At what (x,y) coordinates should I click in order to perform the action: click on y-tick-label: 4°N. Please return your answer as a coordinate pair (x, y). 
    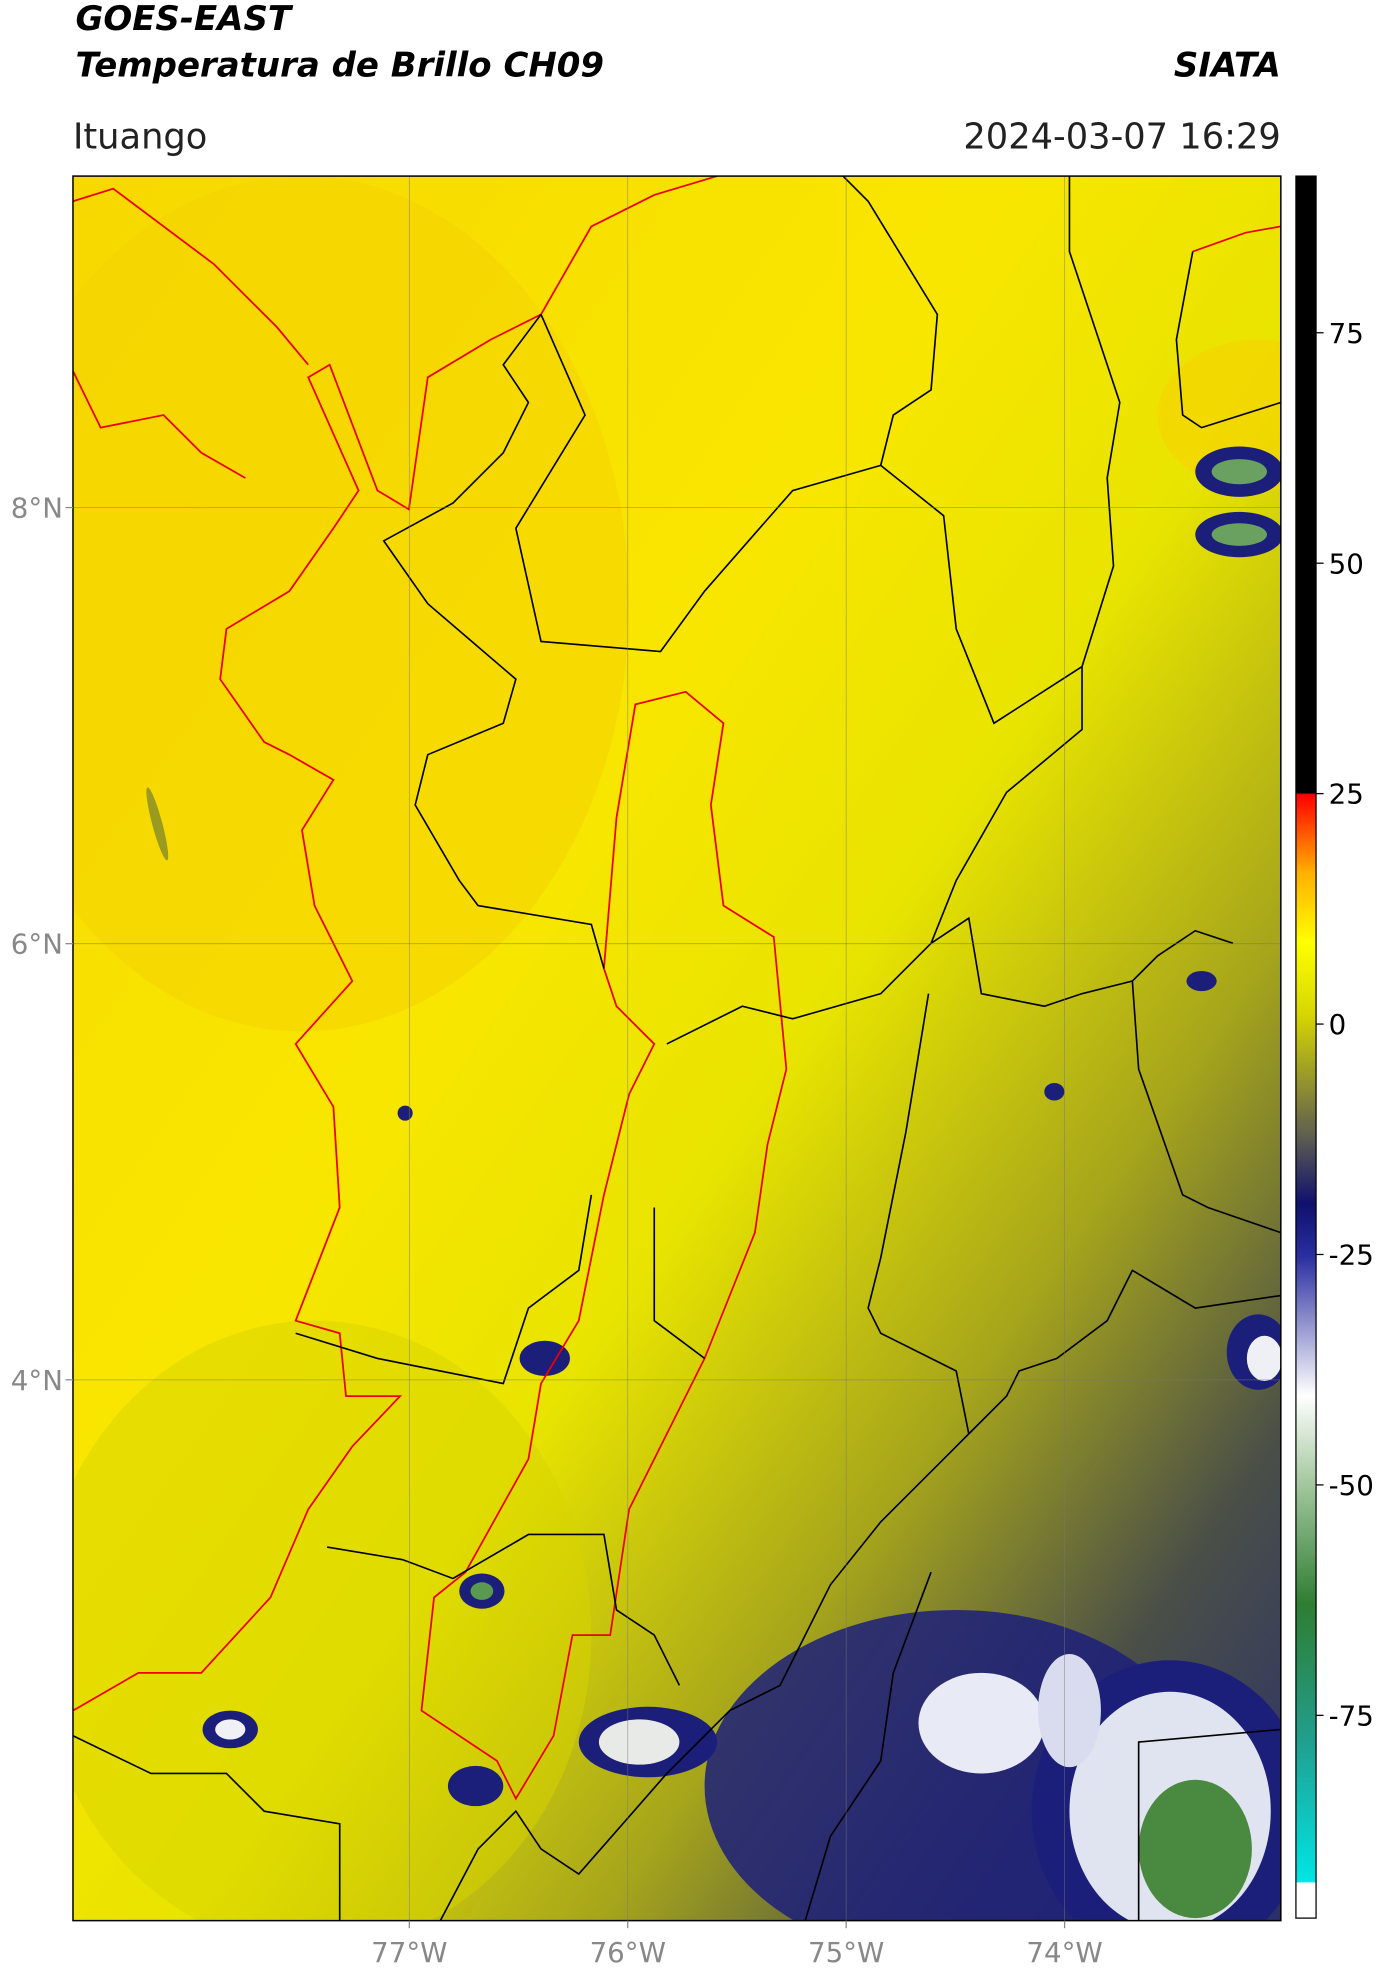
    Looking at the image, I should click on (37, 1380).